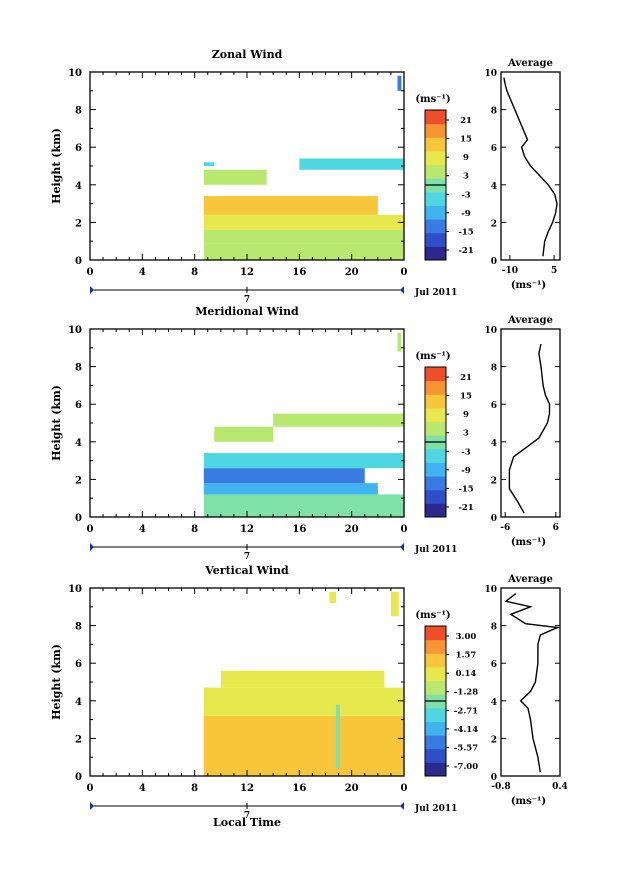  What do you see at coordinates (466, 637) in the screenshot?
I see `colorbar-tick-label: 3.00` at bounding box center [466, 637].